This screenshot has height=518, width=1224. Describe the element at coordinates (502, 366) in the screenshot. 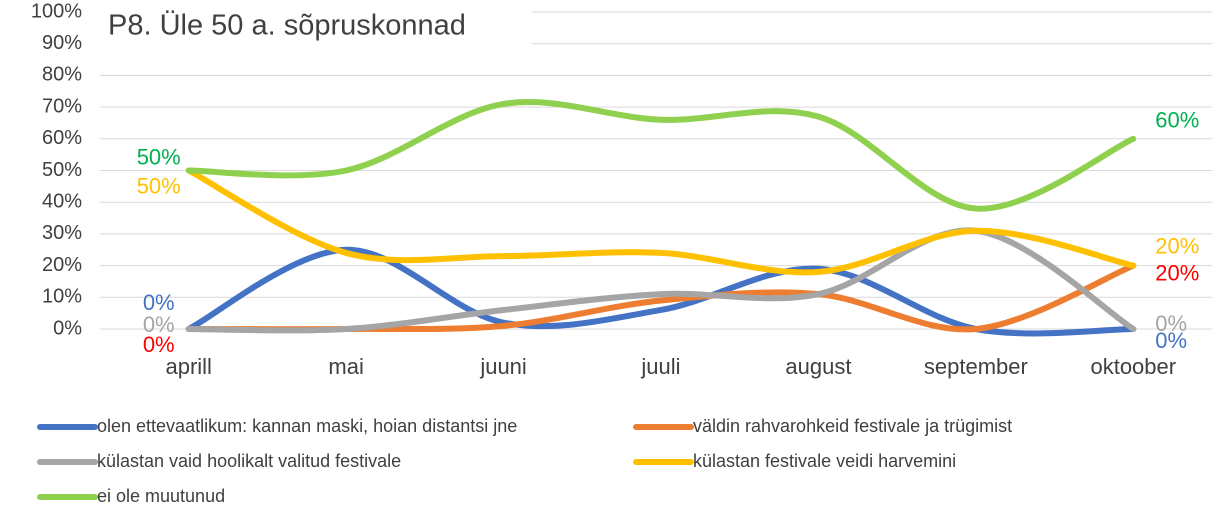

I see `x-tick-label: juuni` at that location.